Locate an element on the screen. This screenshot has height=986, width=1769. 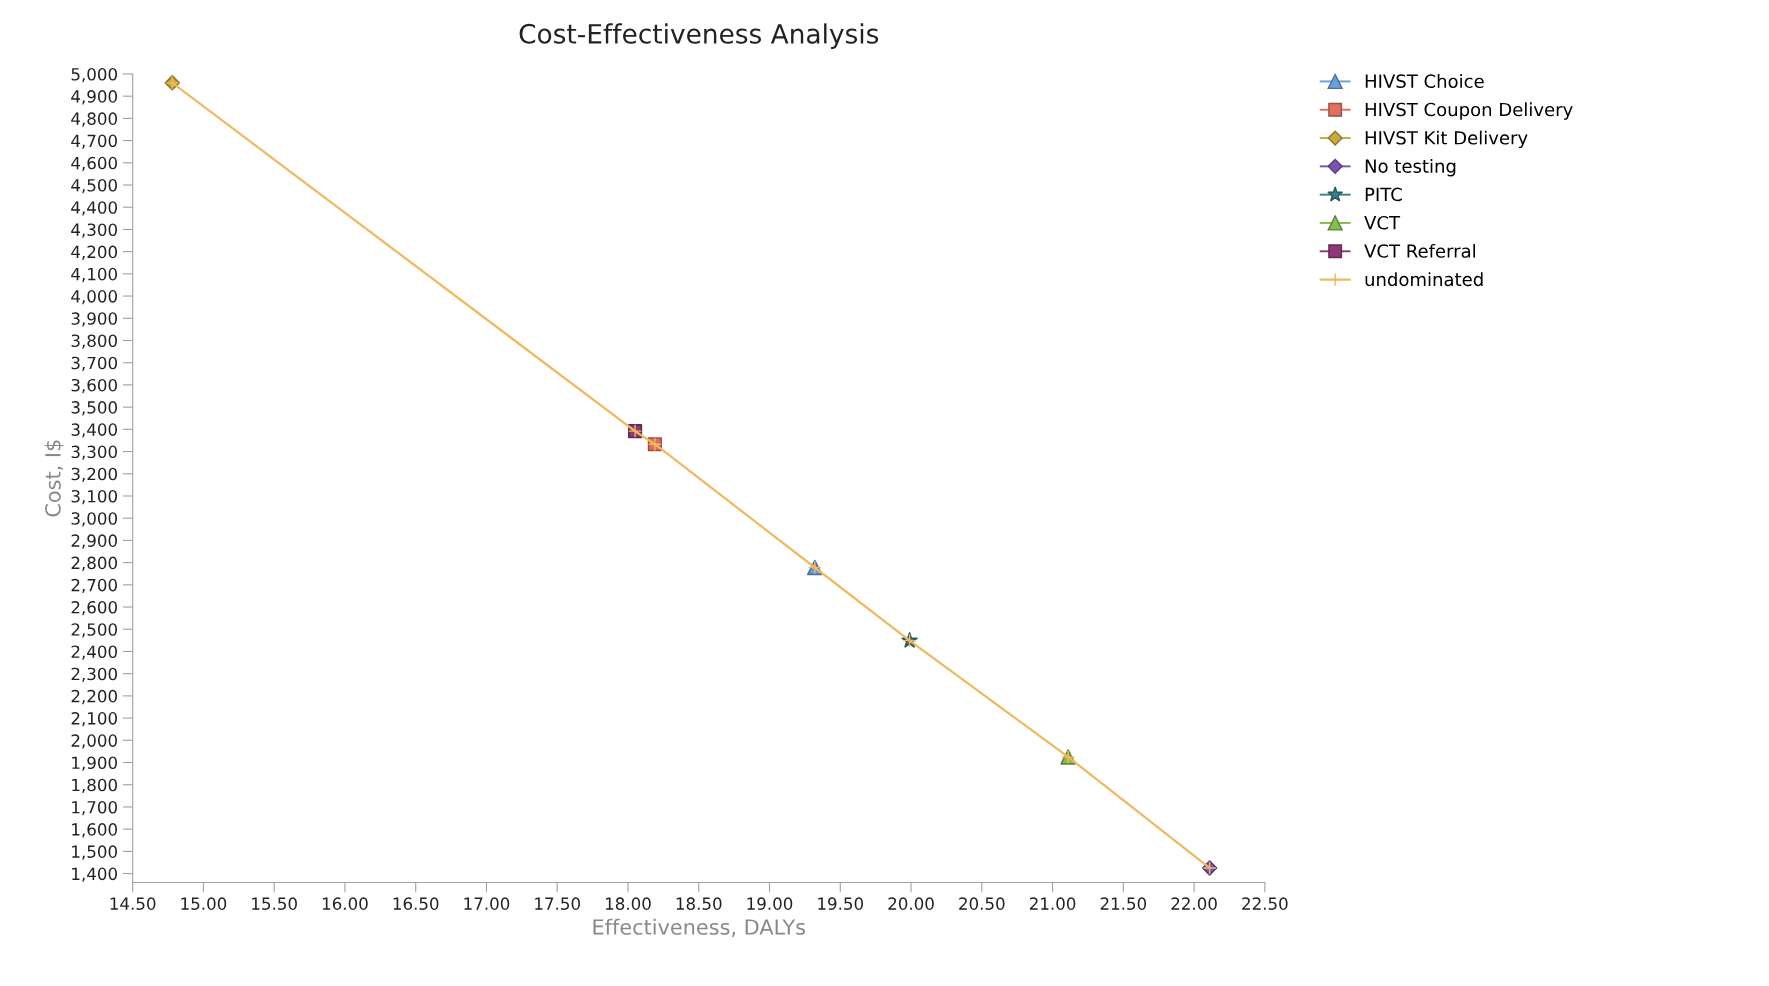
x-tick-label: 20.50 is located at coordinates (982, 903).